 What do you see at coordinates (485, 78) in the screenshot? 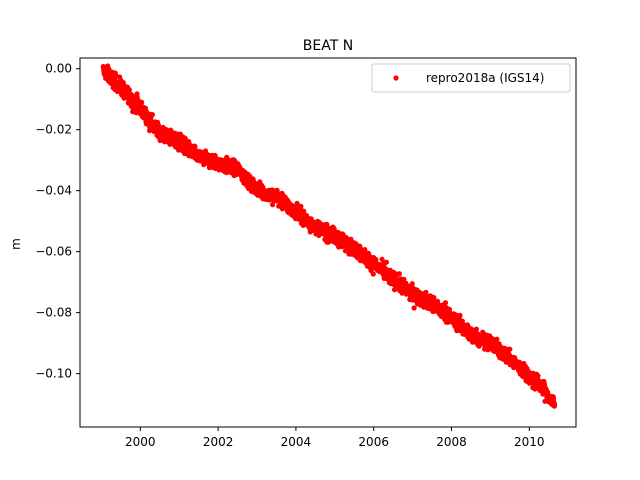
I see `legend-label: repro2018a (IGS14)` at bounding box center [485, 78].